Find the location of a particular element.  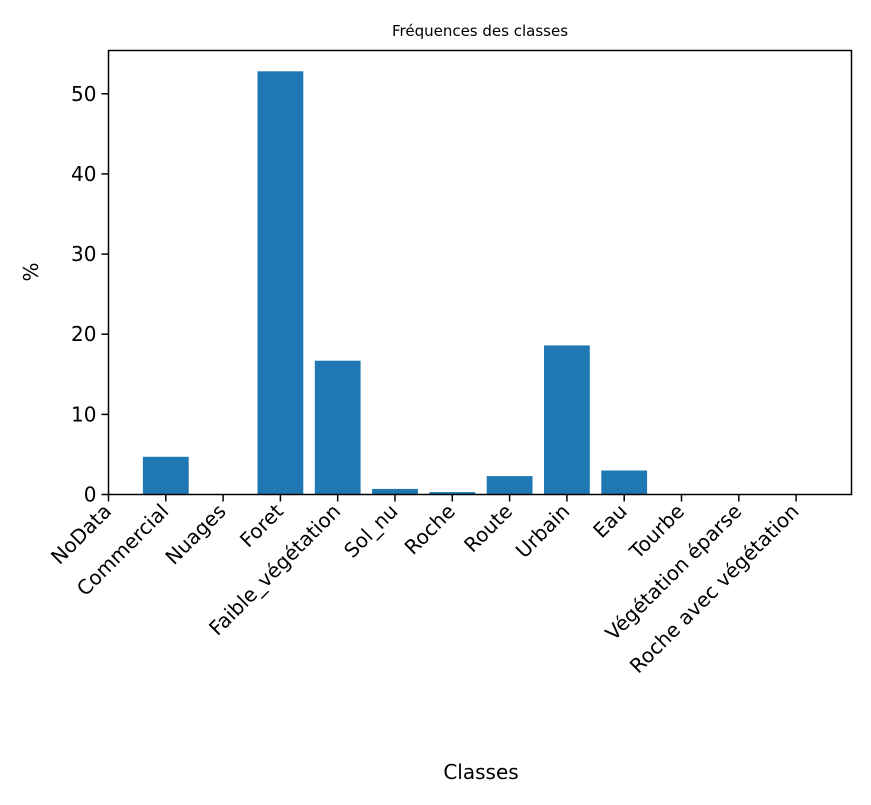

y-tick-label-3: 30 is located at coordinates (83, 254).